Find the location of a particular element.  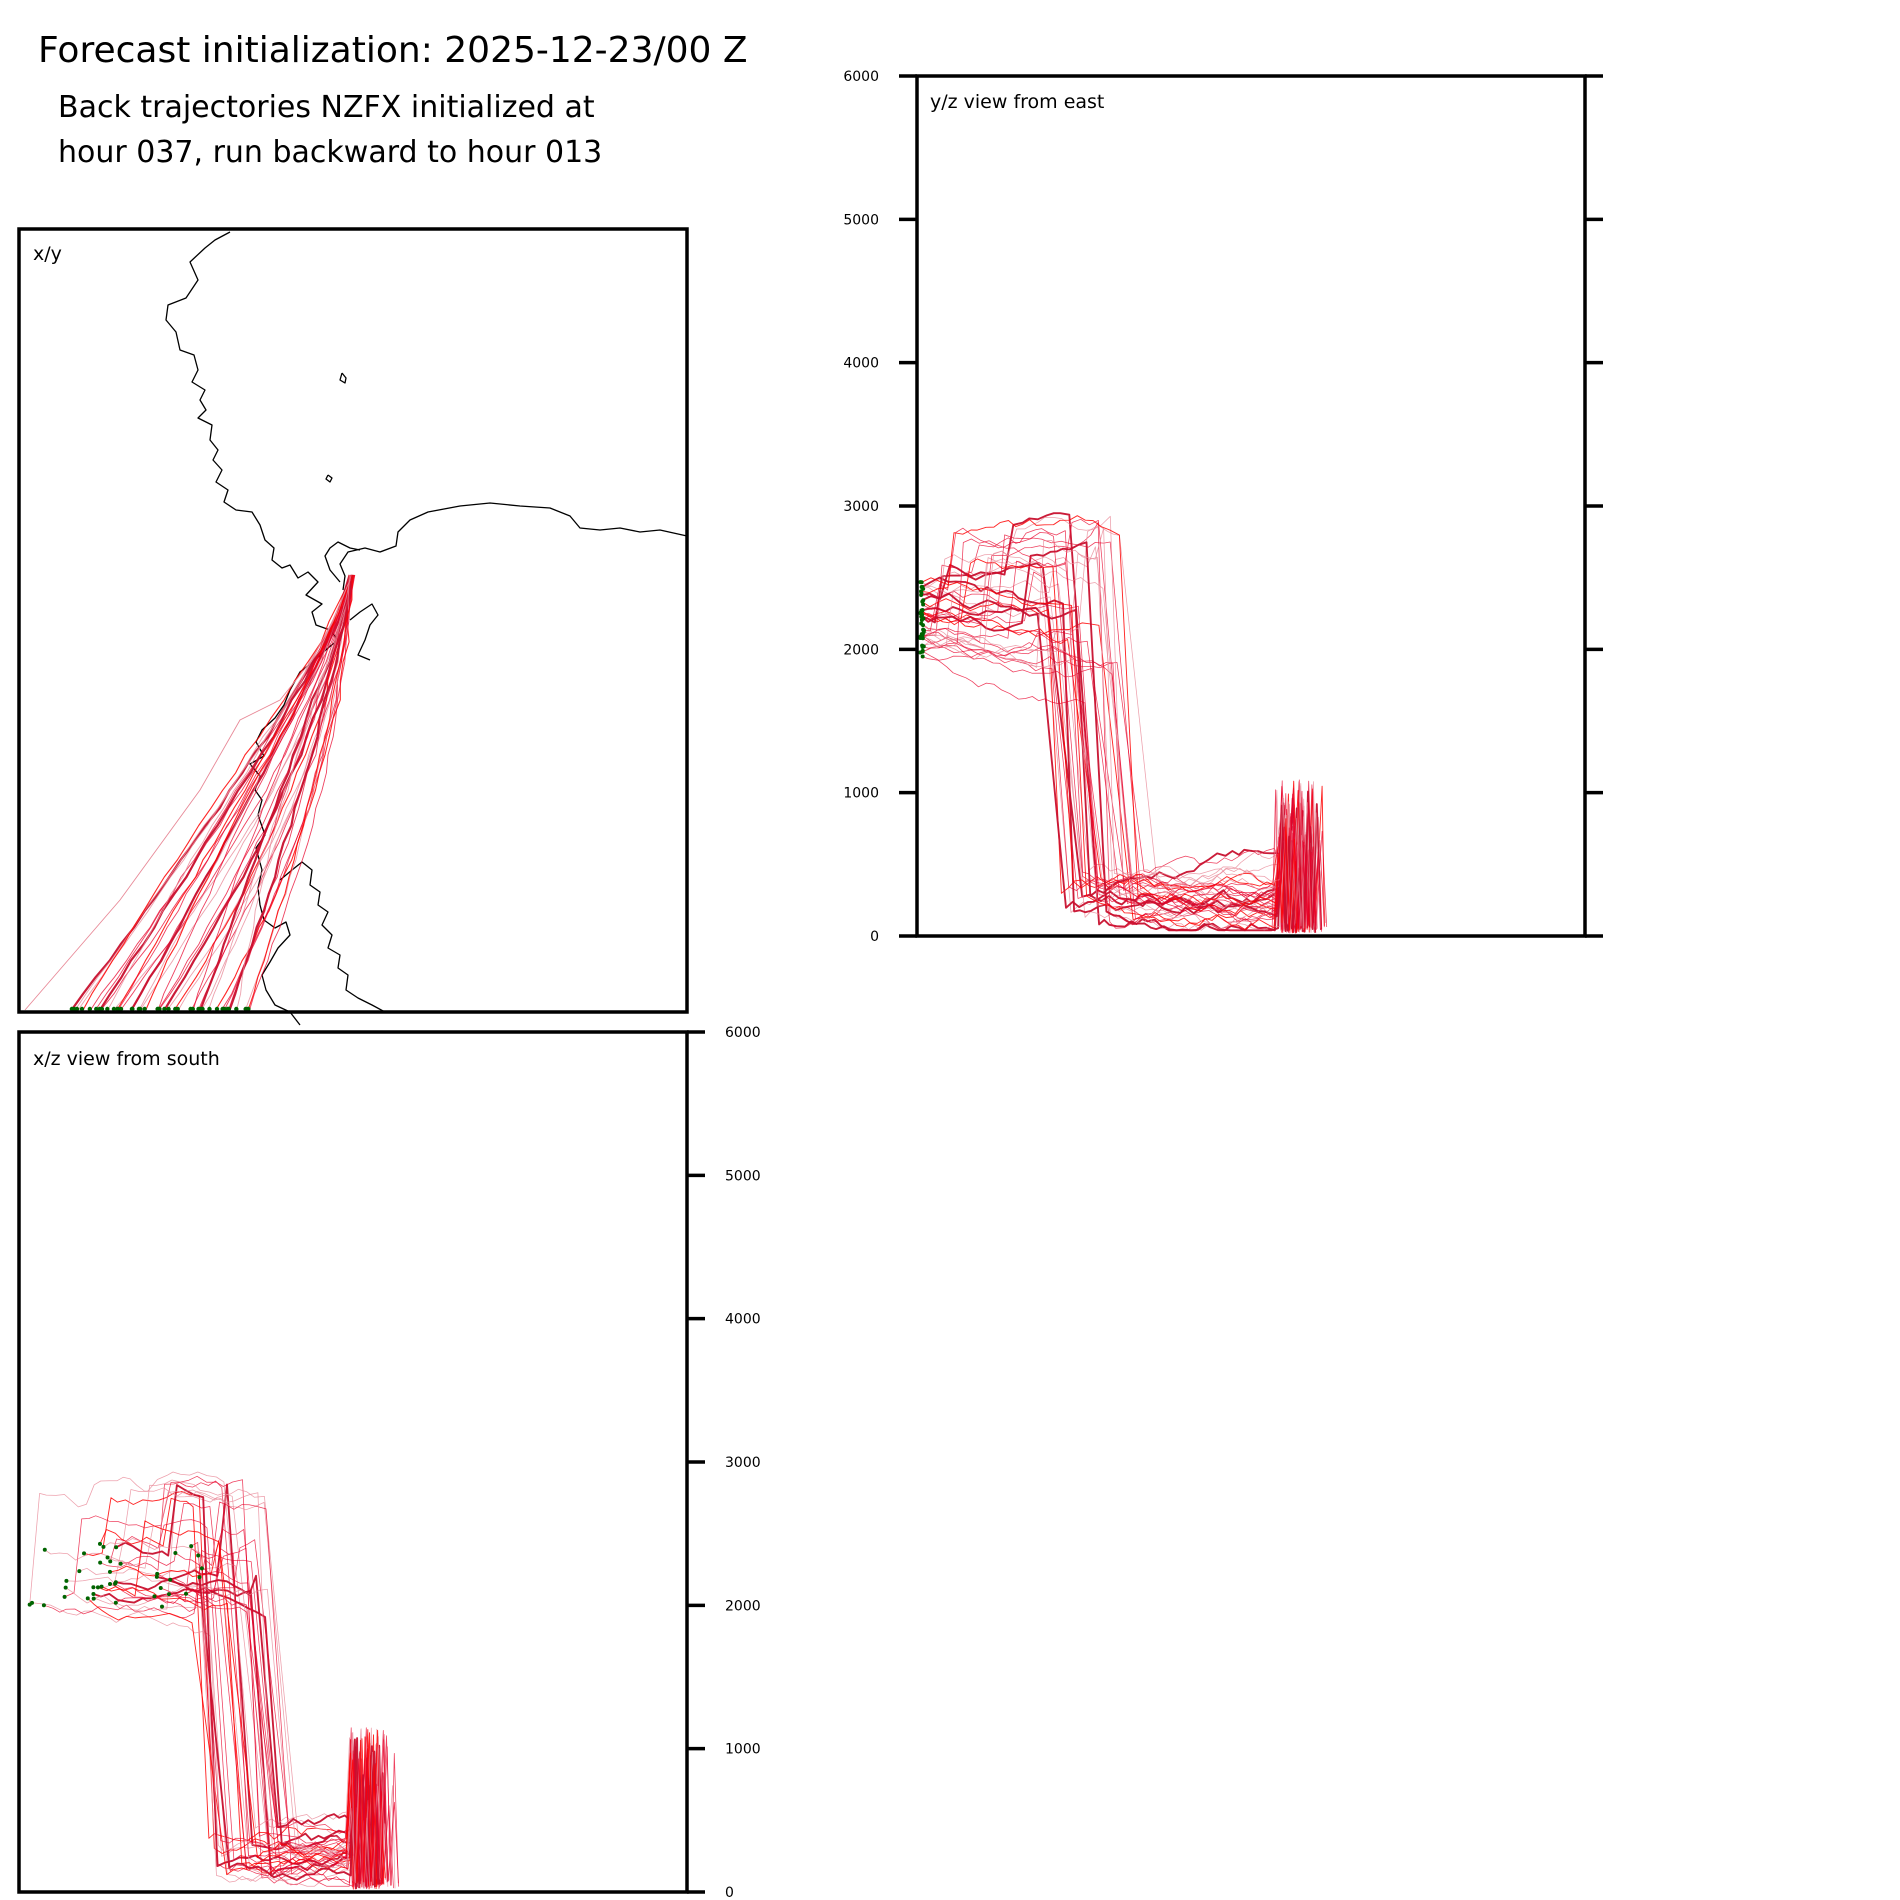

xy-start-points is located at coordinates (160, 1009).